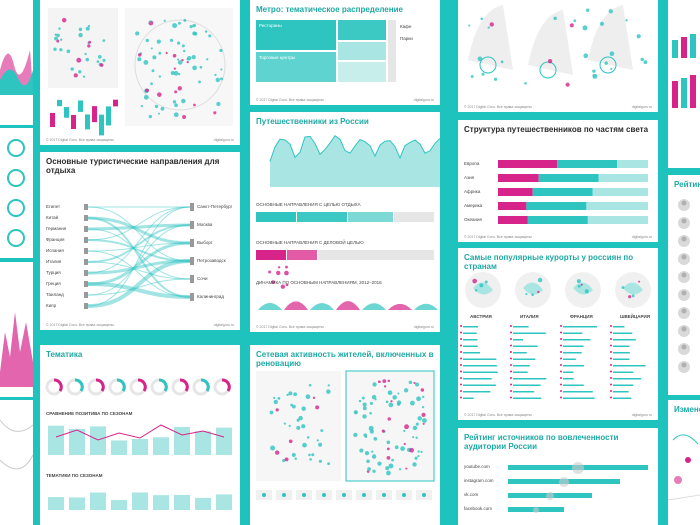  I want to click on section-title: СРАВНЕНИЕ ПОЗИТИВА ПО СЕЗОНАМ, so click(89, 413).